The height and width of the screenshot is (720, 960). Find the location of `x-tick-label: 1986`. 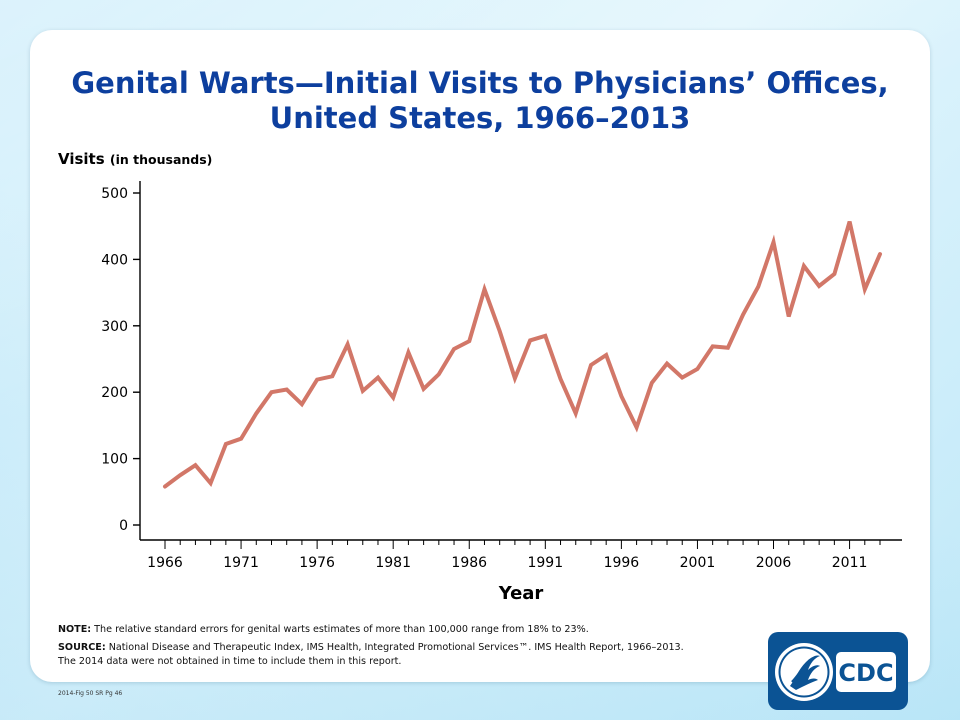

x-tick-label: 1986 is located at coordinates (469, 563).